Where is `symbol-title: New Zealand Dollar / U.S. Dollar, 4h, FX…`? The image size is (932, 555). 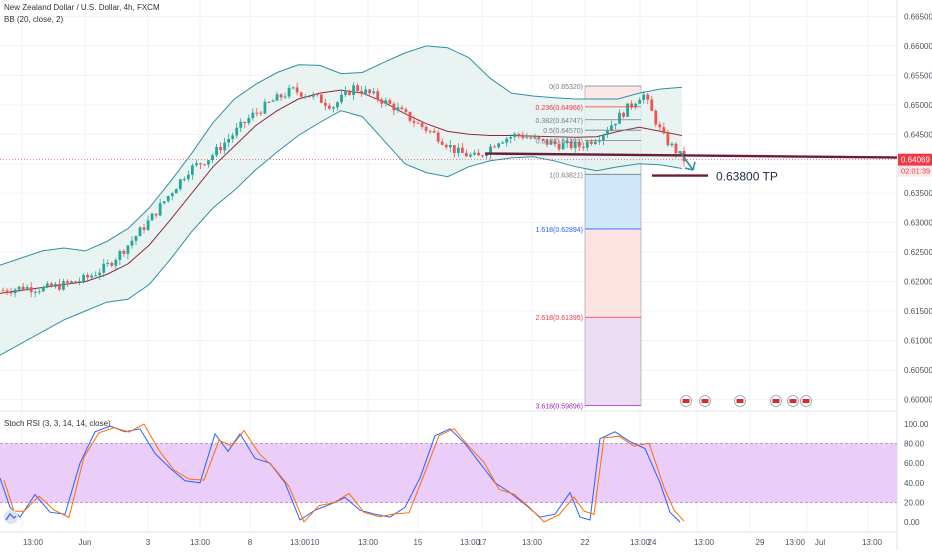
symbol-title: New Zealand Dollar / U.S. Dollar, 4h, FX… is located at coordinates (82, 7).